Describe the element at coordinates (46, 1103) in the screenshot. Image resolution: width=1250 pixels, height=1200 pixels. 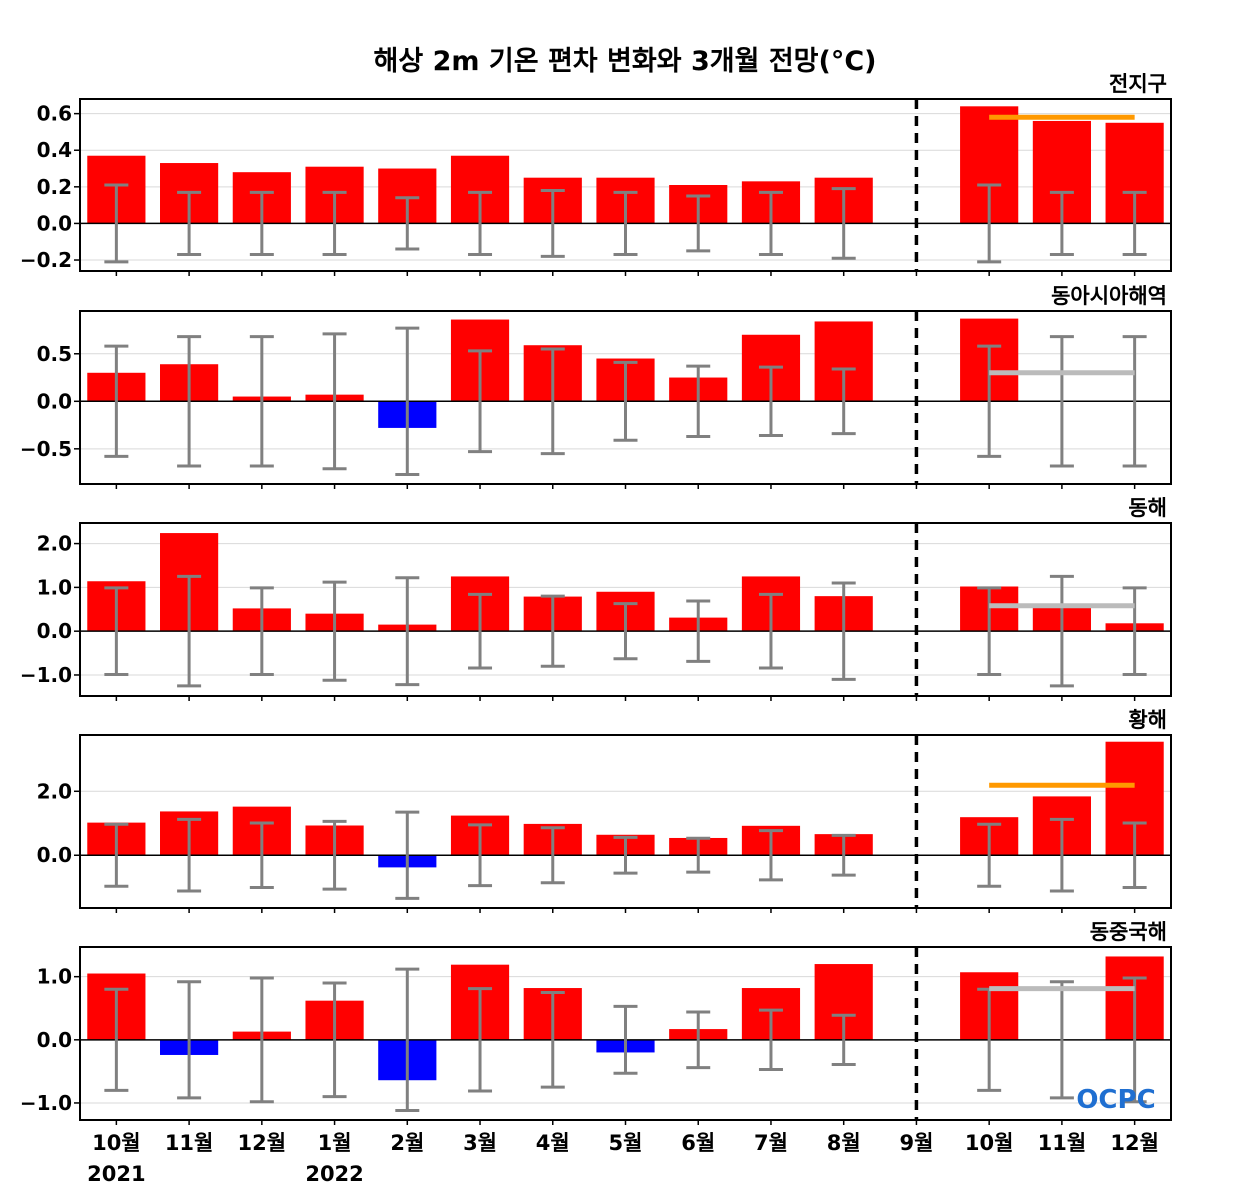
I see `y-tick-label: −1.0` at that location.